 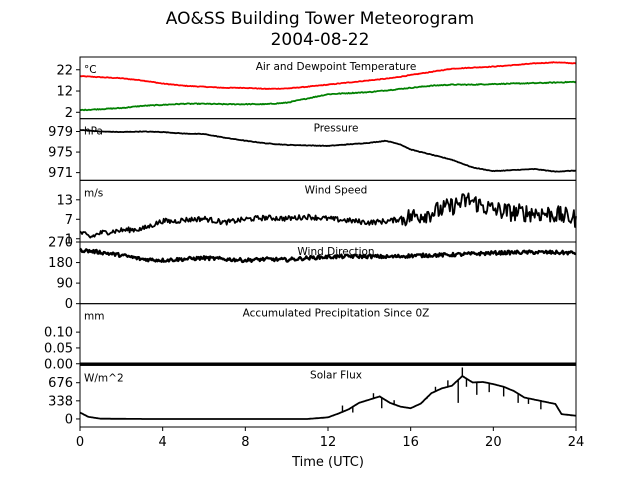 What do you see at coordinates (94, 317) in the screenshot?
I see `panel-unit-precip: mm` at bounding box center [94, 317].